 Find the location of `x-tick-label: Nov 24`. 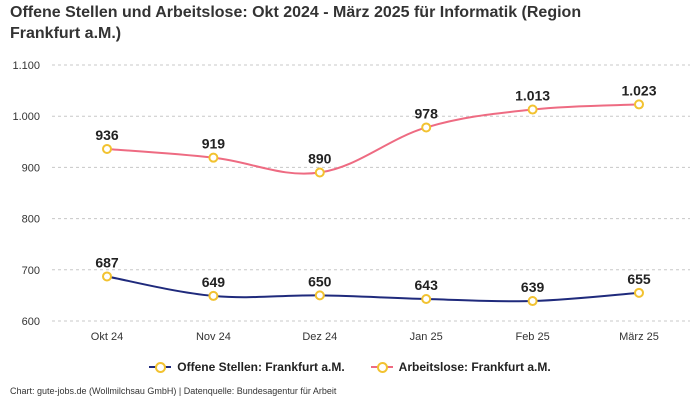

x-tick-label: Nov 24 is located at coordinates (213, 337).